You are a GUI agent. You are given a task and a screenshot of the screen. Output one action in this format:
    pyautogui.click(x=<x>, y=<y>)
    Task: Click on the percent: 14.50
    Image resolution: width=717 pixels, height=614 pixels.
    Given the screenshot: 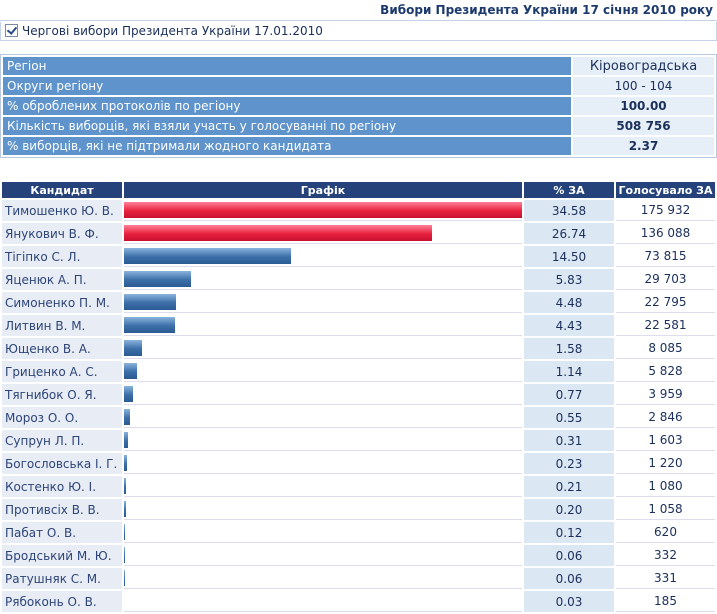 What is the action you would take?
    pyautogui.click(x=569, y=256)
    